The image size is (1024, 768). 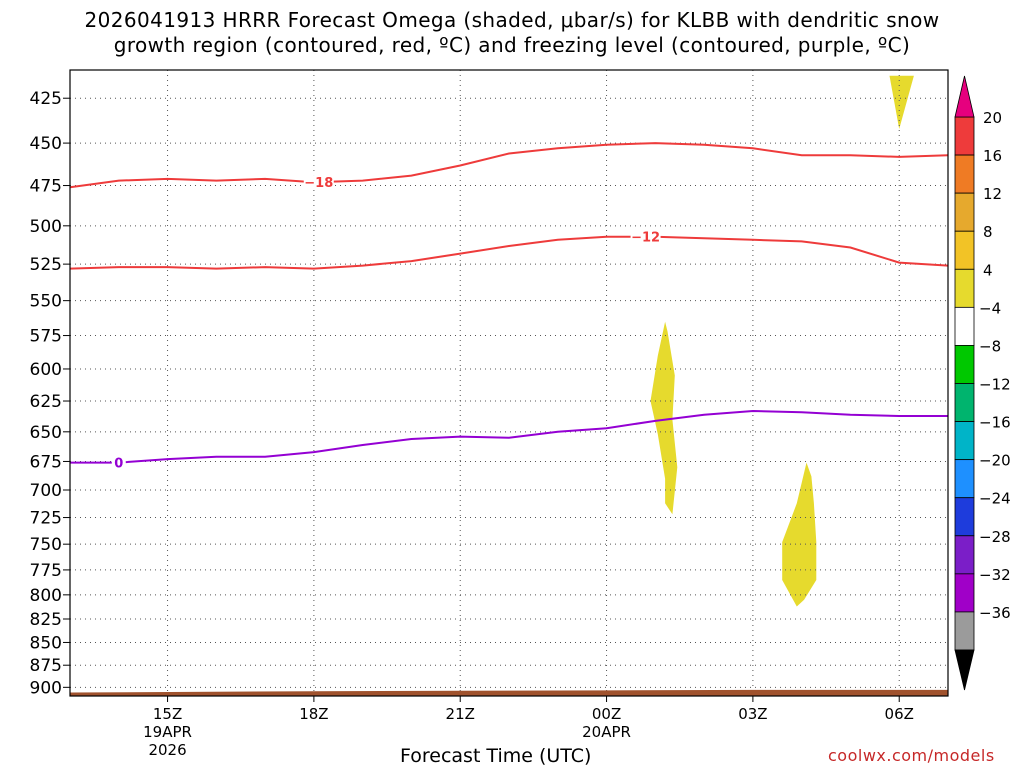 I want to click on contour-label--12: −12, so click(x=645, y=238).